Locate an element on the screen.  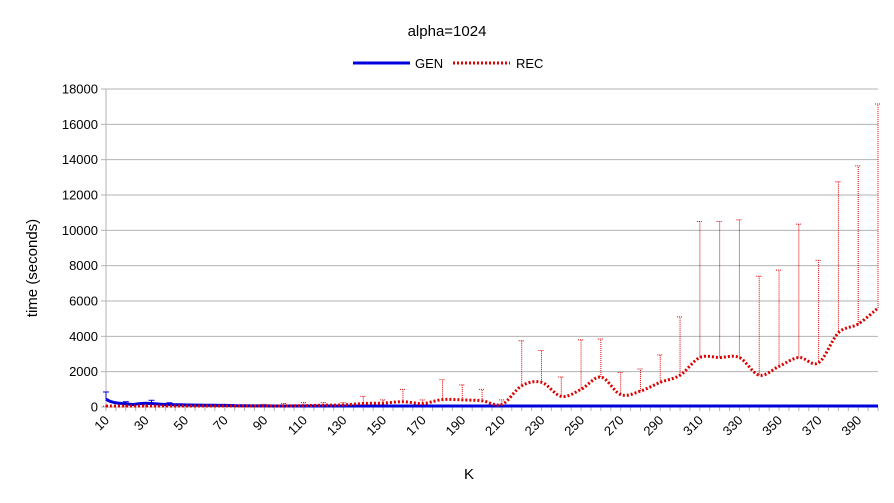
x-tick-label-290: 290 is located at coordinates (653, 426).